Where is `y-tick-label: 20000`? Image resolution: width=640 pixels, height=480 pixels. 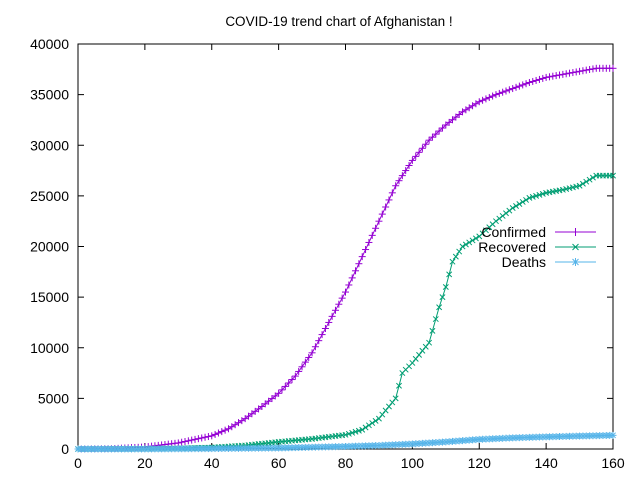 y-tick-label: 20000 is located at coordinates (49, 247).